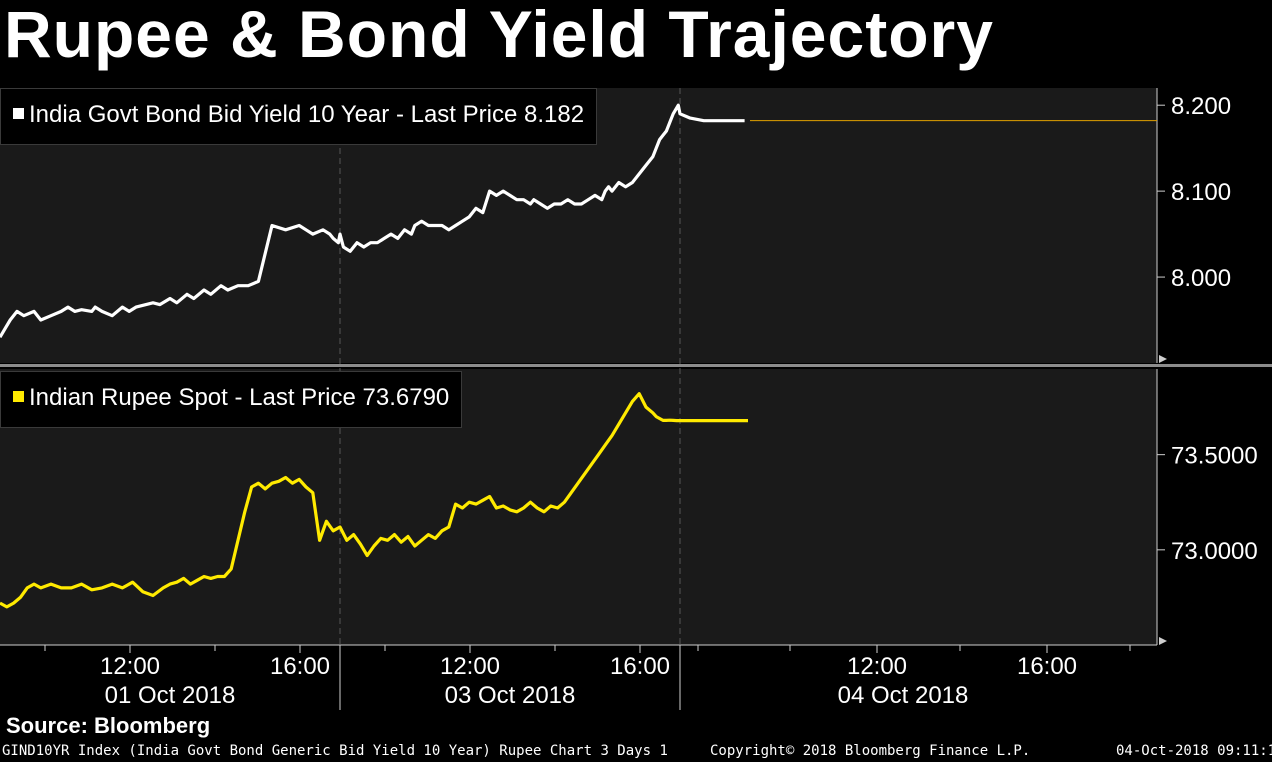 Image resolution: width=1272 pixels, height=762 pixels. What do you see at coordinates (1201, 192) in the screenshot?
I see `bond-ytick-label-1: 8.100` at bounding box center [1201, 192].